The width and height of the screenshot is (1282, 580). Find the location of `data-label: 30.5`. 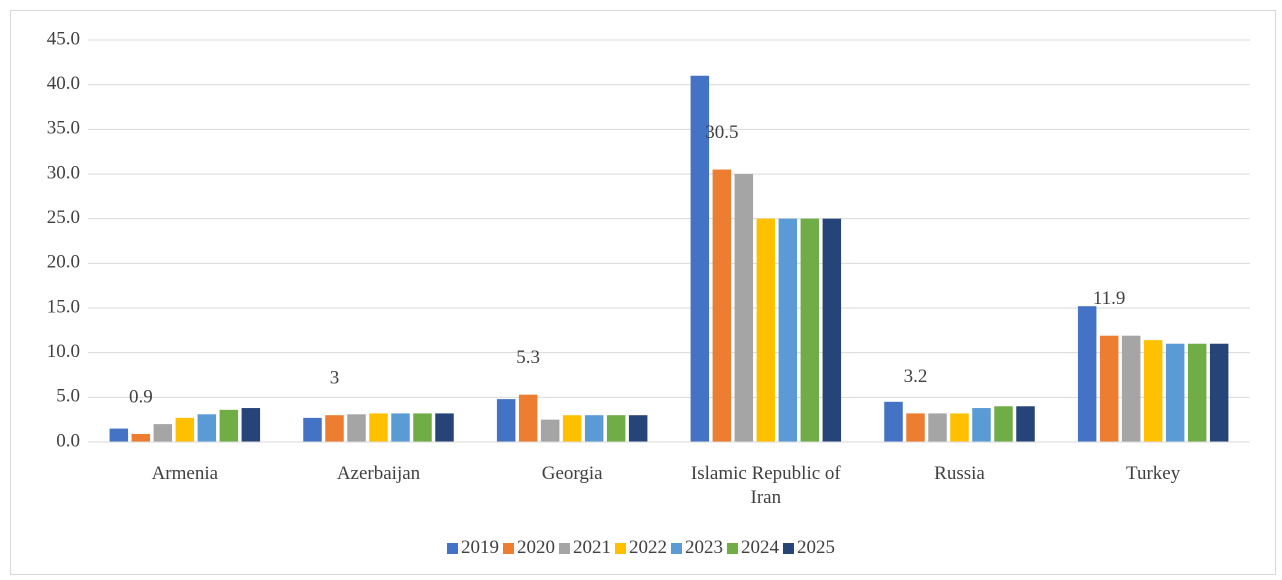

data-label: 30.5 is located at coordinates (721, 132).